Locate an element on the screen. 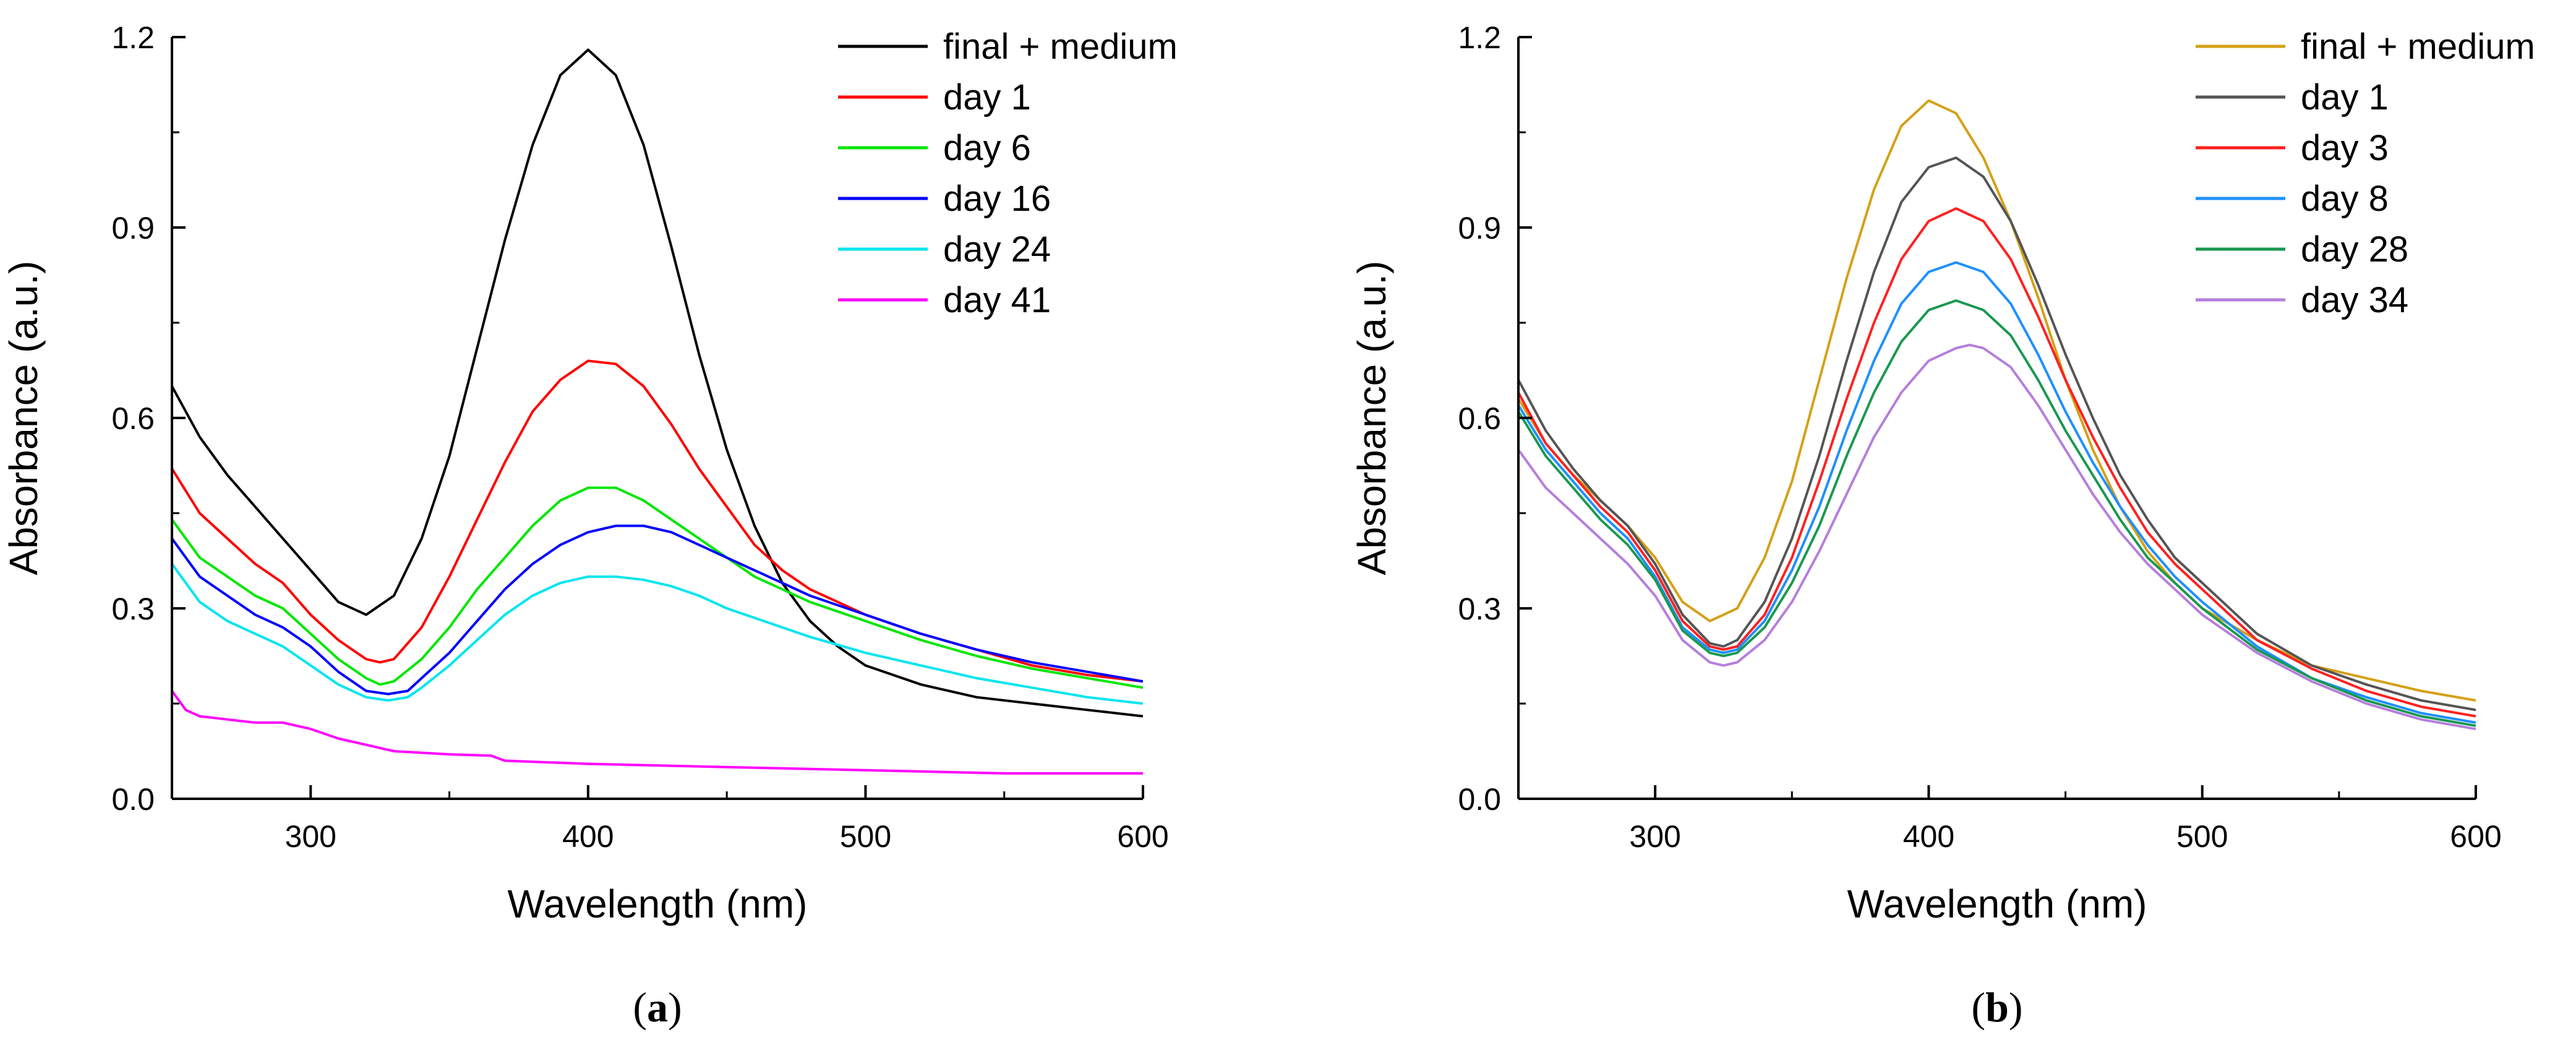  panel-label: (a) is located at coordinates (658, 1008).